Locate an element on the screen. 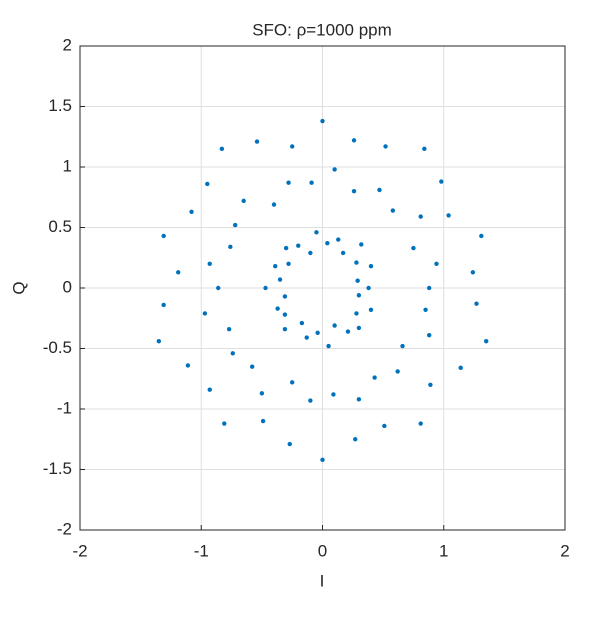 The image size is (601, 622). y-tick-label: -1.5 is located at coordinates (57, 468).